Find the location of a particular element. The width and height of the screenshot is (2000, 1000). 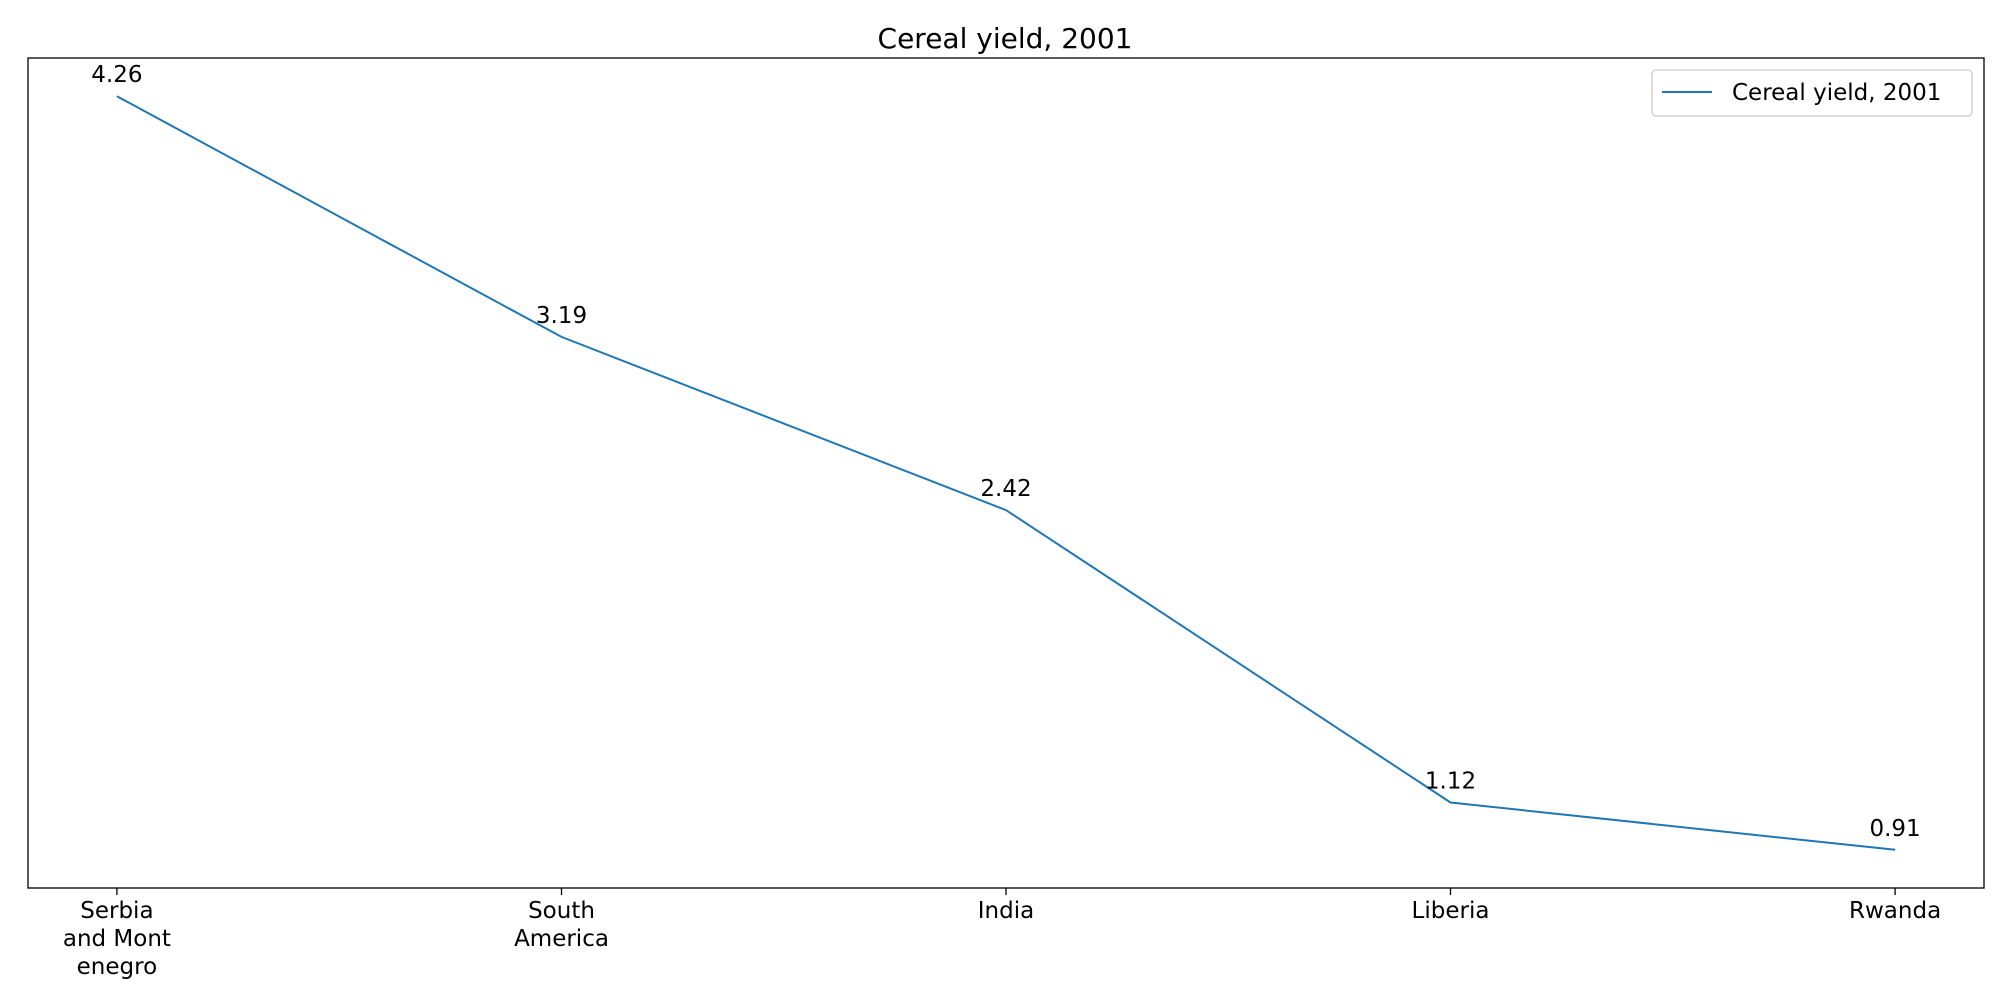

data-label: 0.91 is located at coordinates (1894, 829).